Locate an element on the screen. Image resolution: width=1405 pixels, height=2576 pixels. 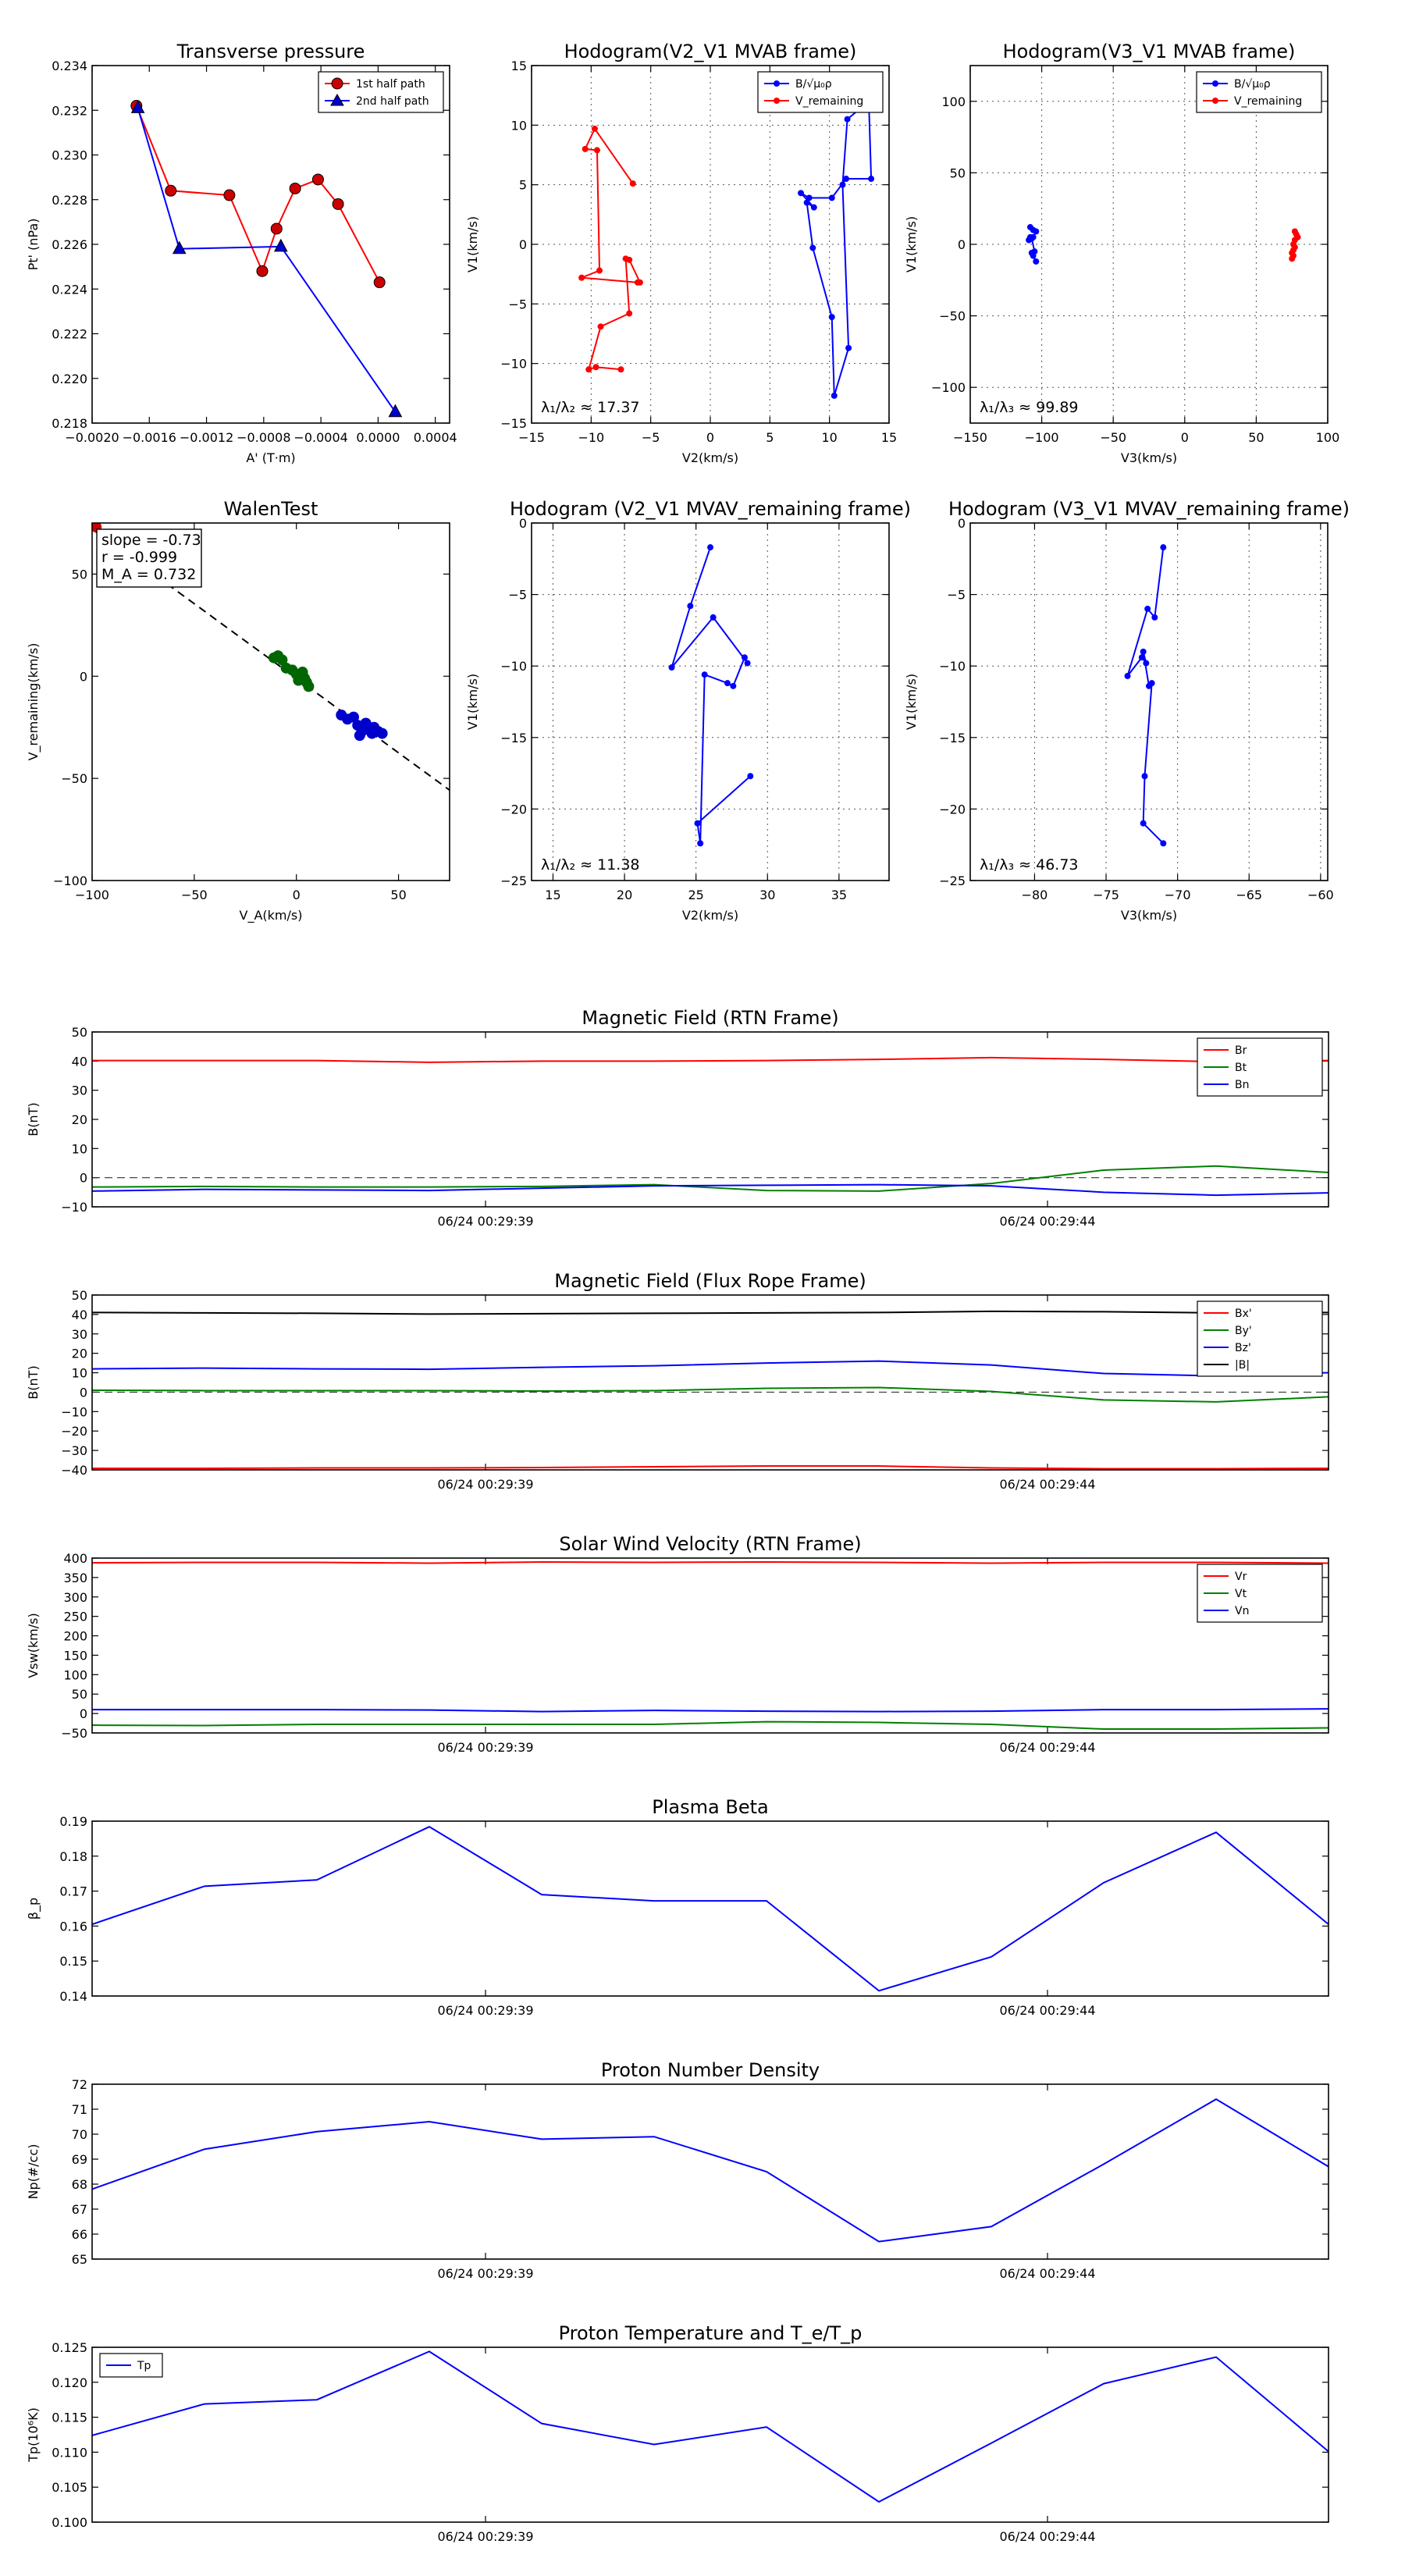
x-tick-label: 50 is located at coordinates (398, 895).